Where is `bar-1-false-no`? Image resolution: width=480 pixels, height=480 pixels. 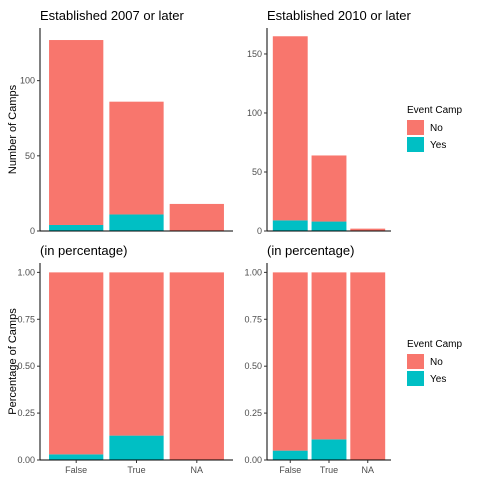
bar-1-false-no is located at coordinates (290, 128).